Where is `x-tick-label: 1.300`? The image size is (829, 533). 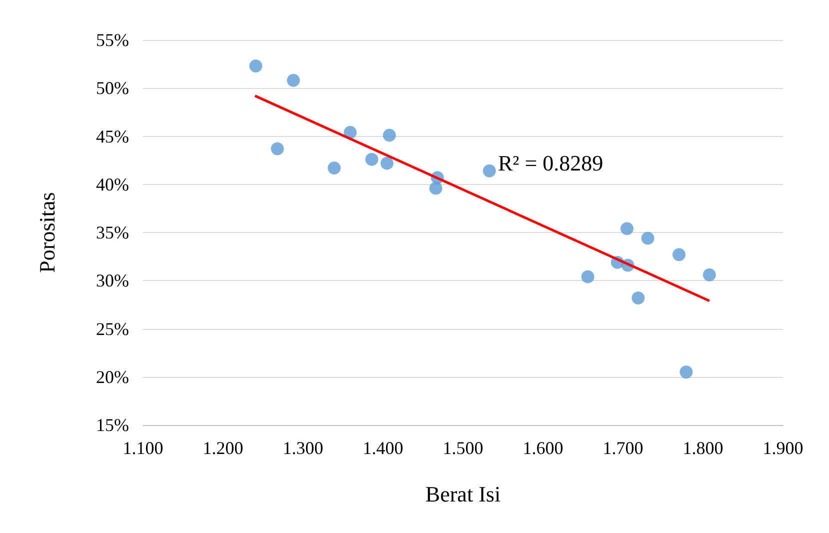
x-tick-label: 1.300 is located at coordinates (303, 448).